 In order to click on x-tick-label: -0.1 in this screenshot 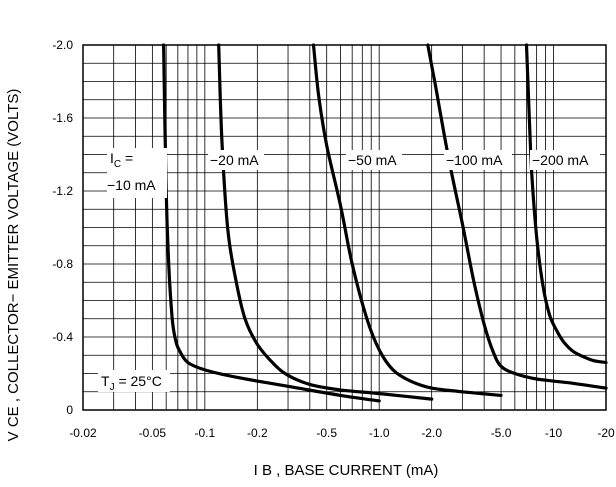, I will do `click(205, 433)`.